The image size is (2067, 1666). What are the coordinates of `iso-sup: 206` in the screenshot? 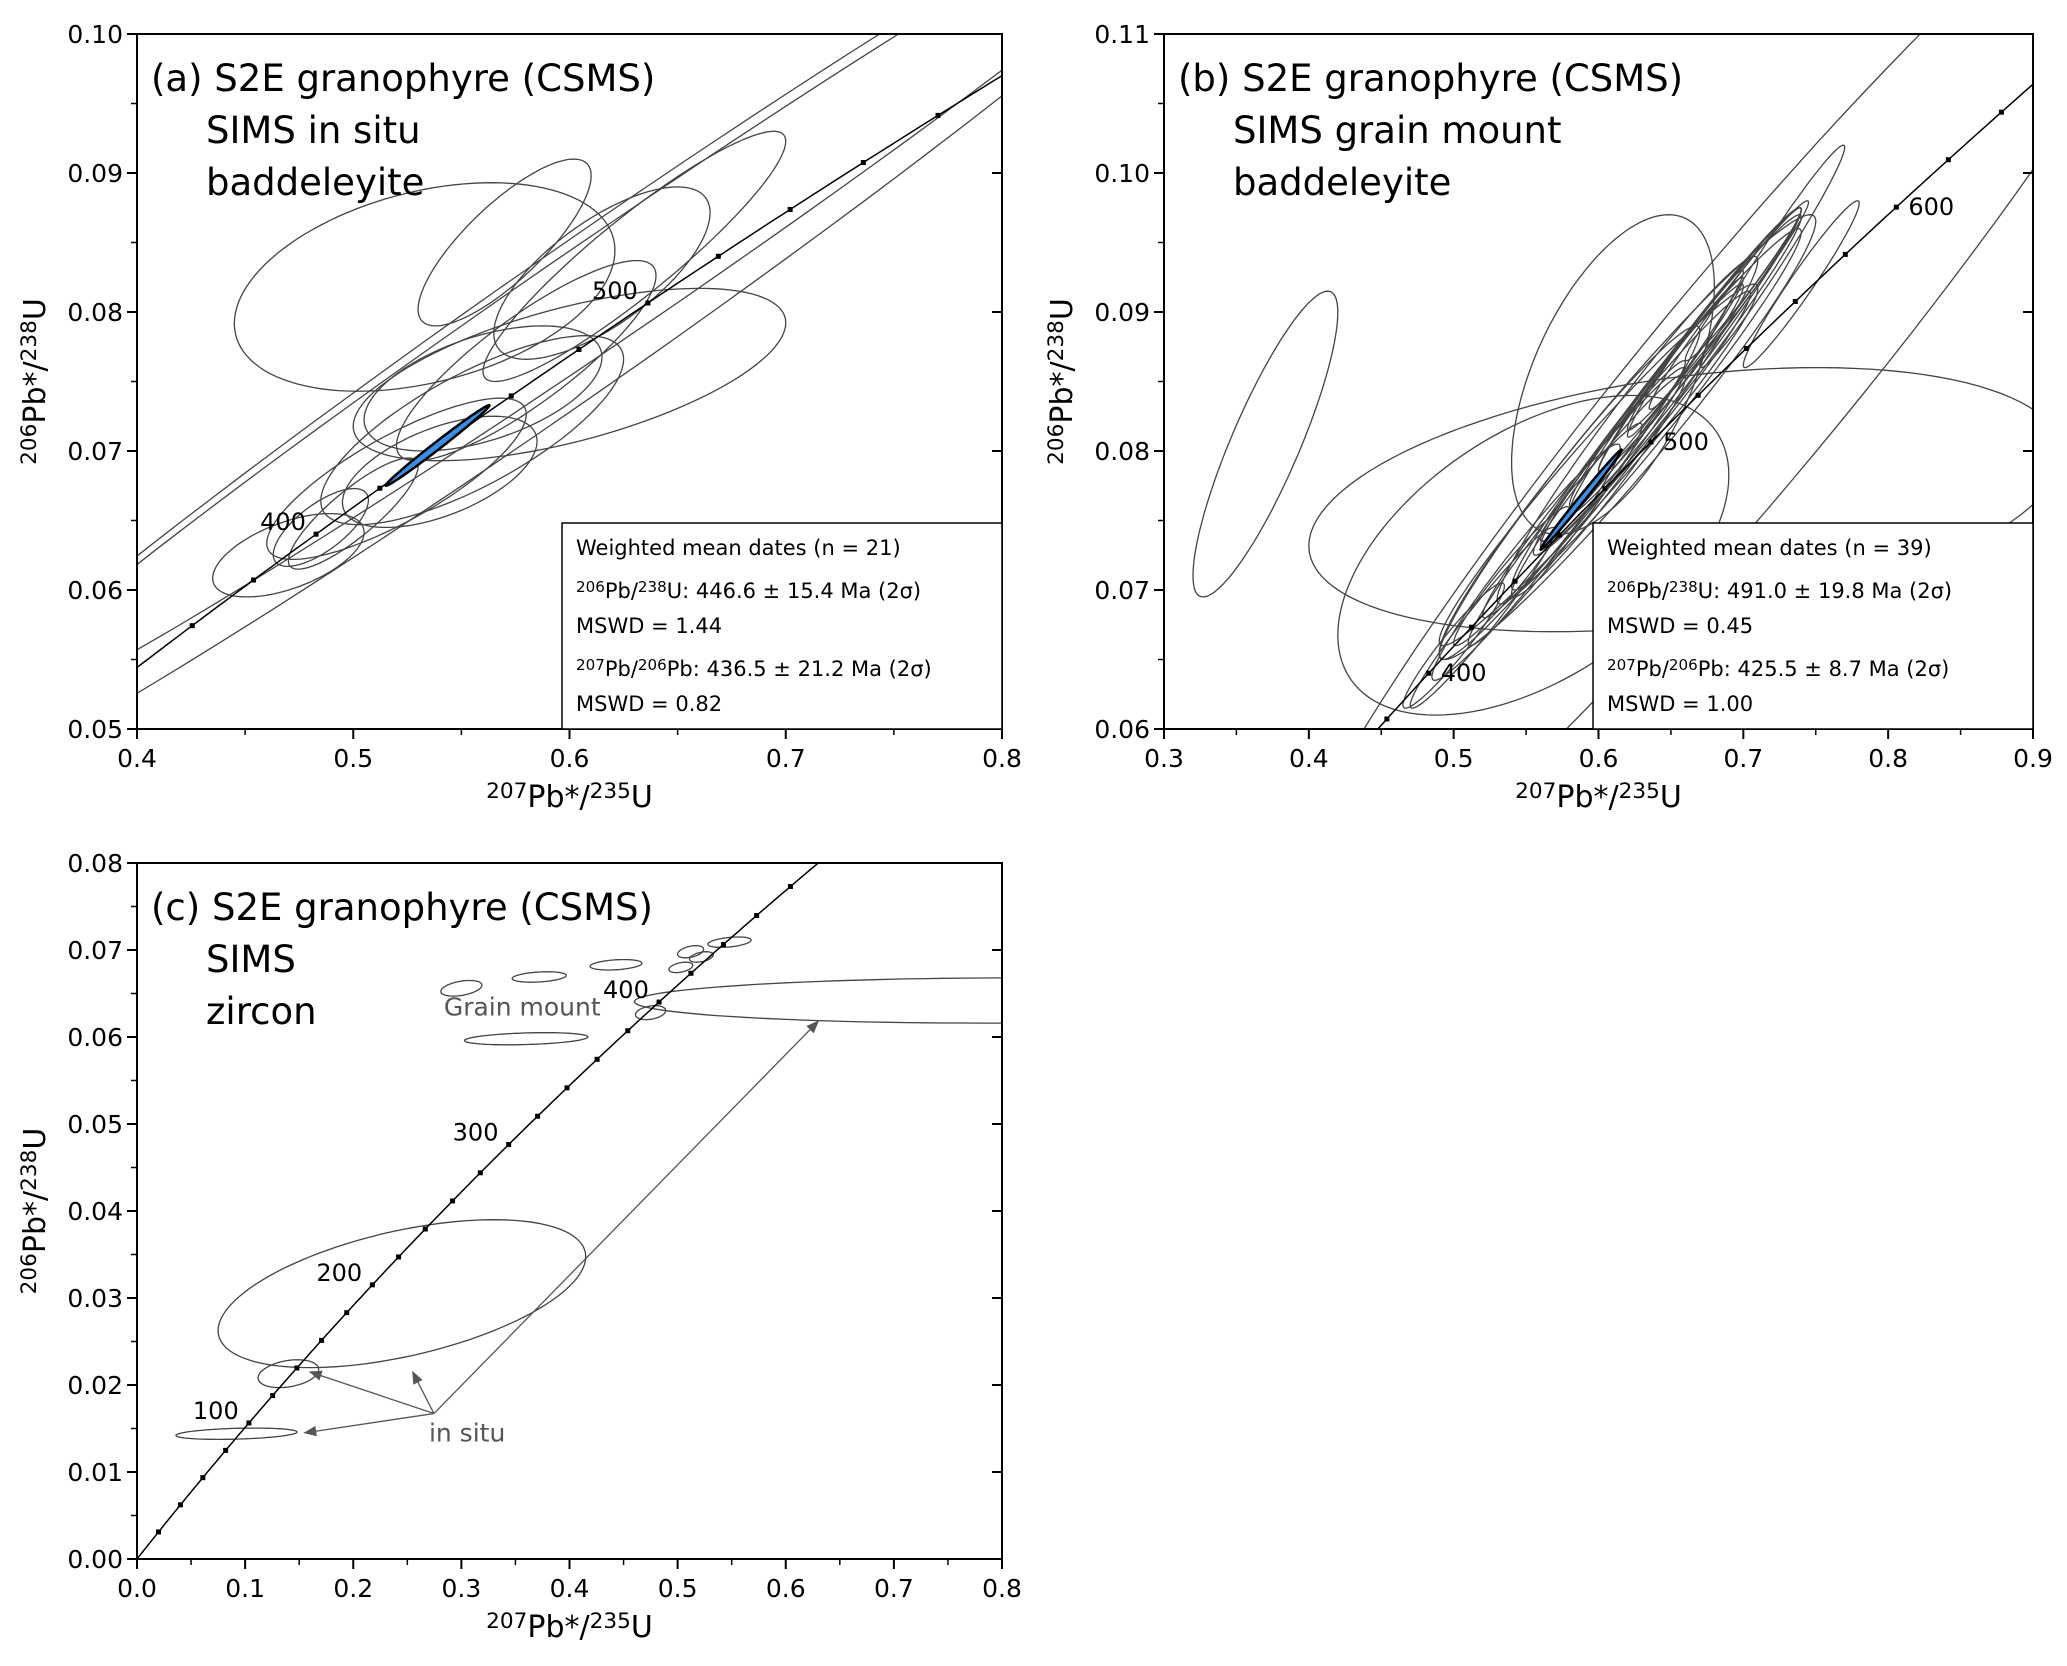 It's located at (652, 665).